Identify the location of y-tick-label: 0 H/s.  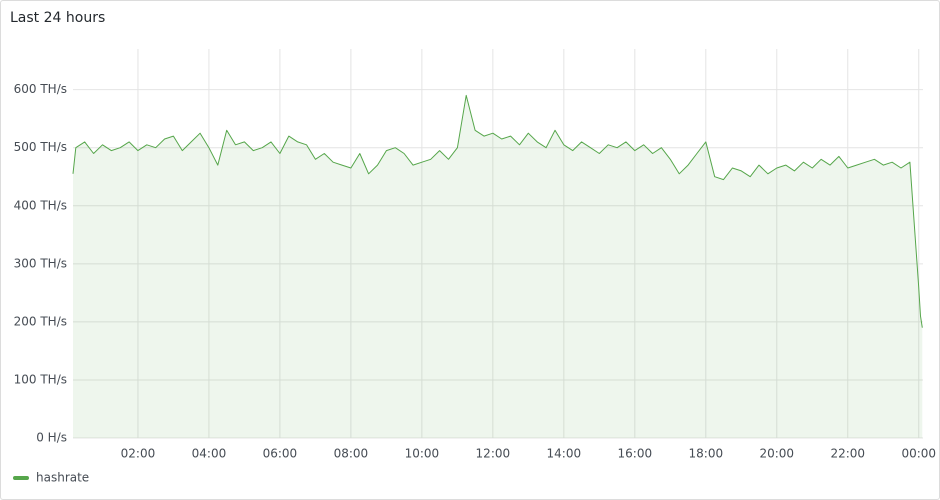
(51, 438).